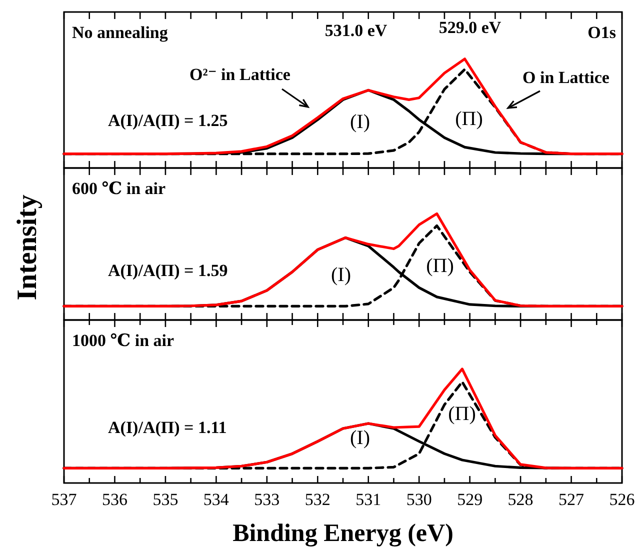 The height and width of the screenshot is (551, 635). What do you see at coordinates (168, 120) in the screenshot?
I see `annotation: A(I)/A(Π) = 1.25` at bounding box center [168, 120].